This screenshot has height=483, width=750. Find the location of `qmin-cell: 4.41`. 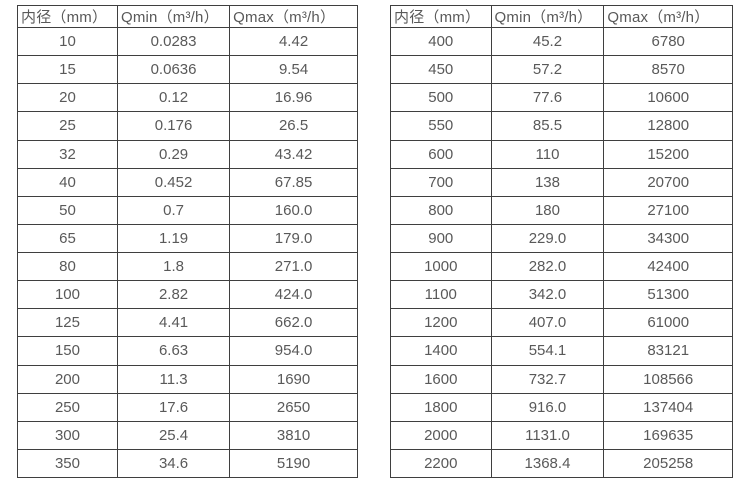

qmin-cell: 4.41 is located at coordinates (173, 323).